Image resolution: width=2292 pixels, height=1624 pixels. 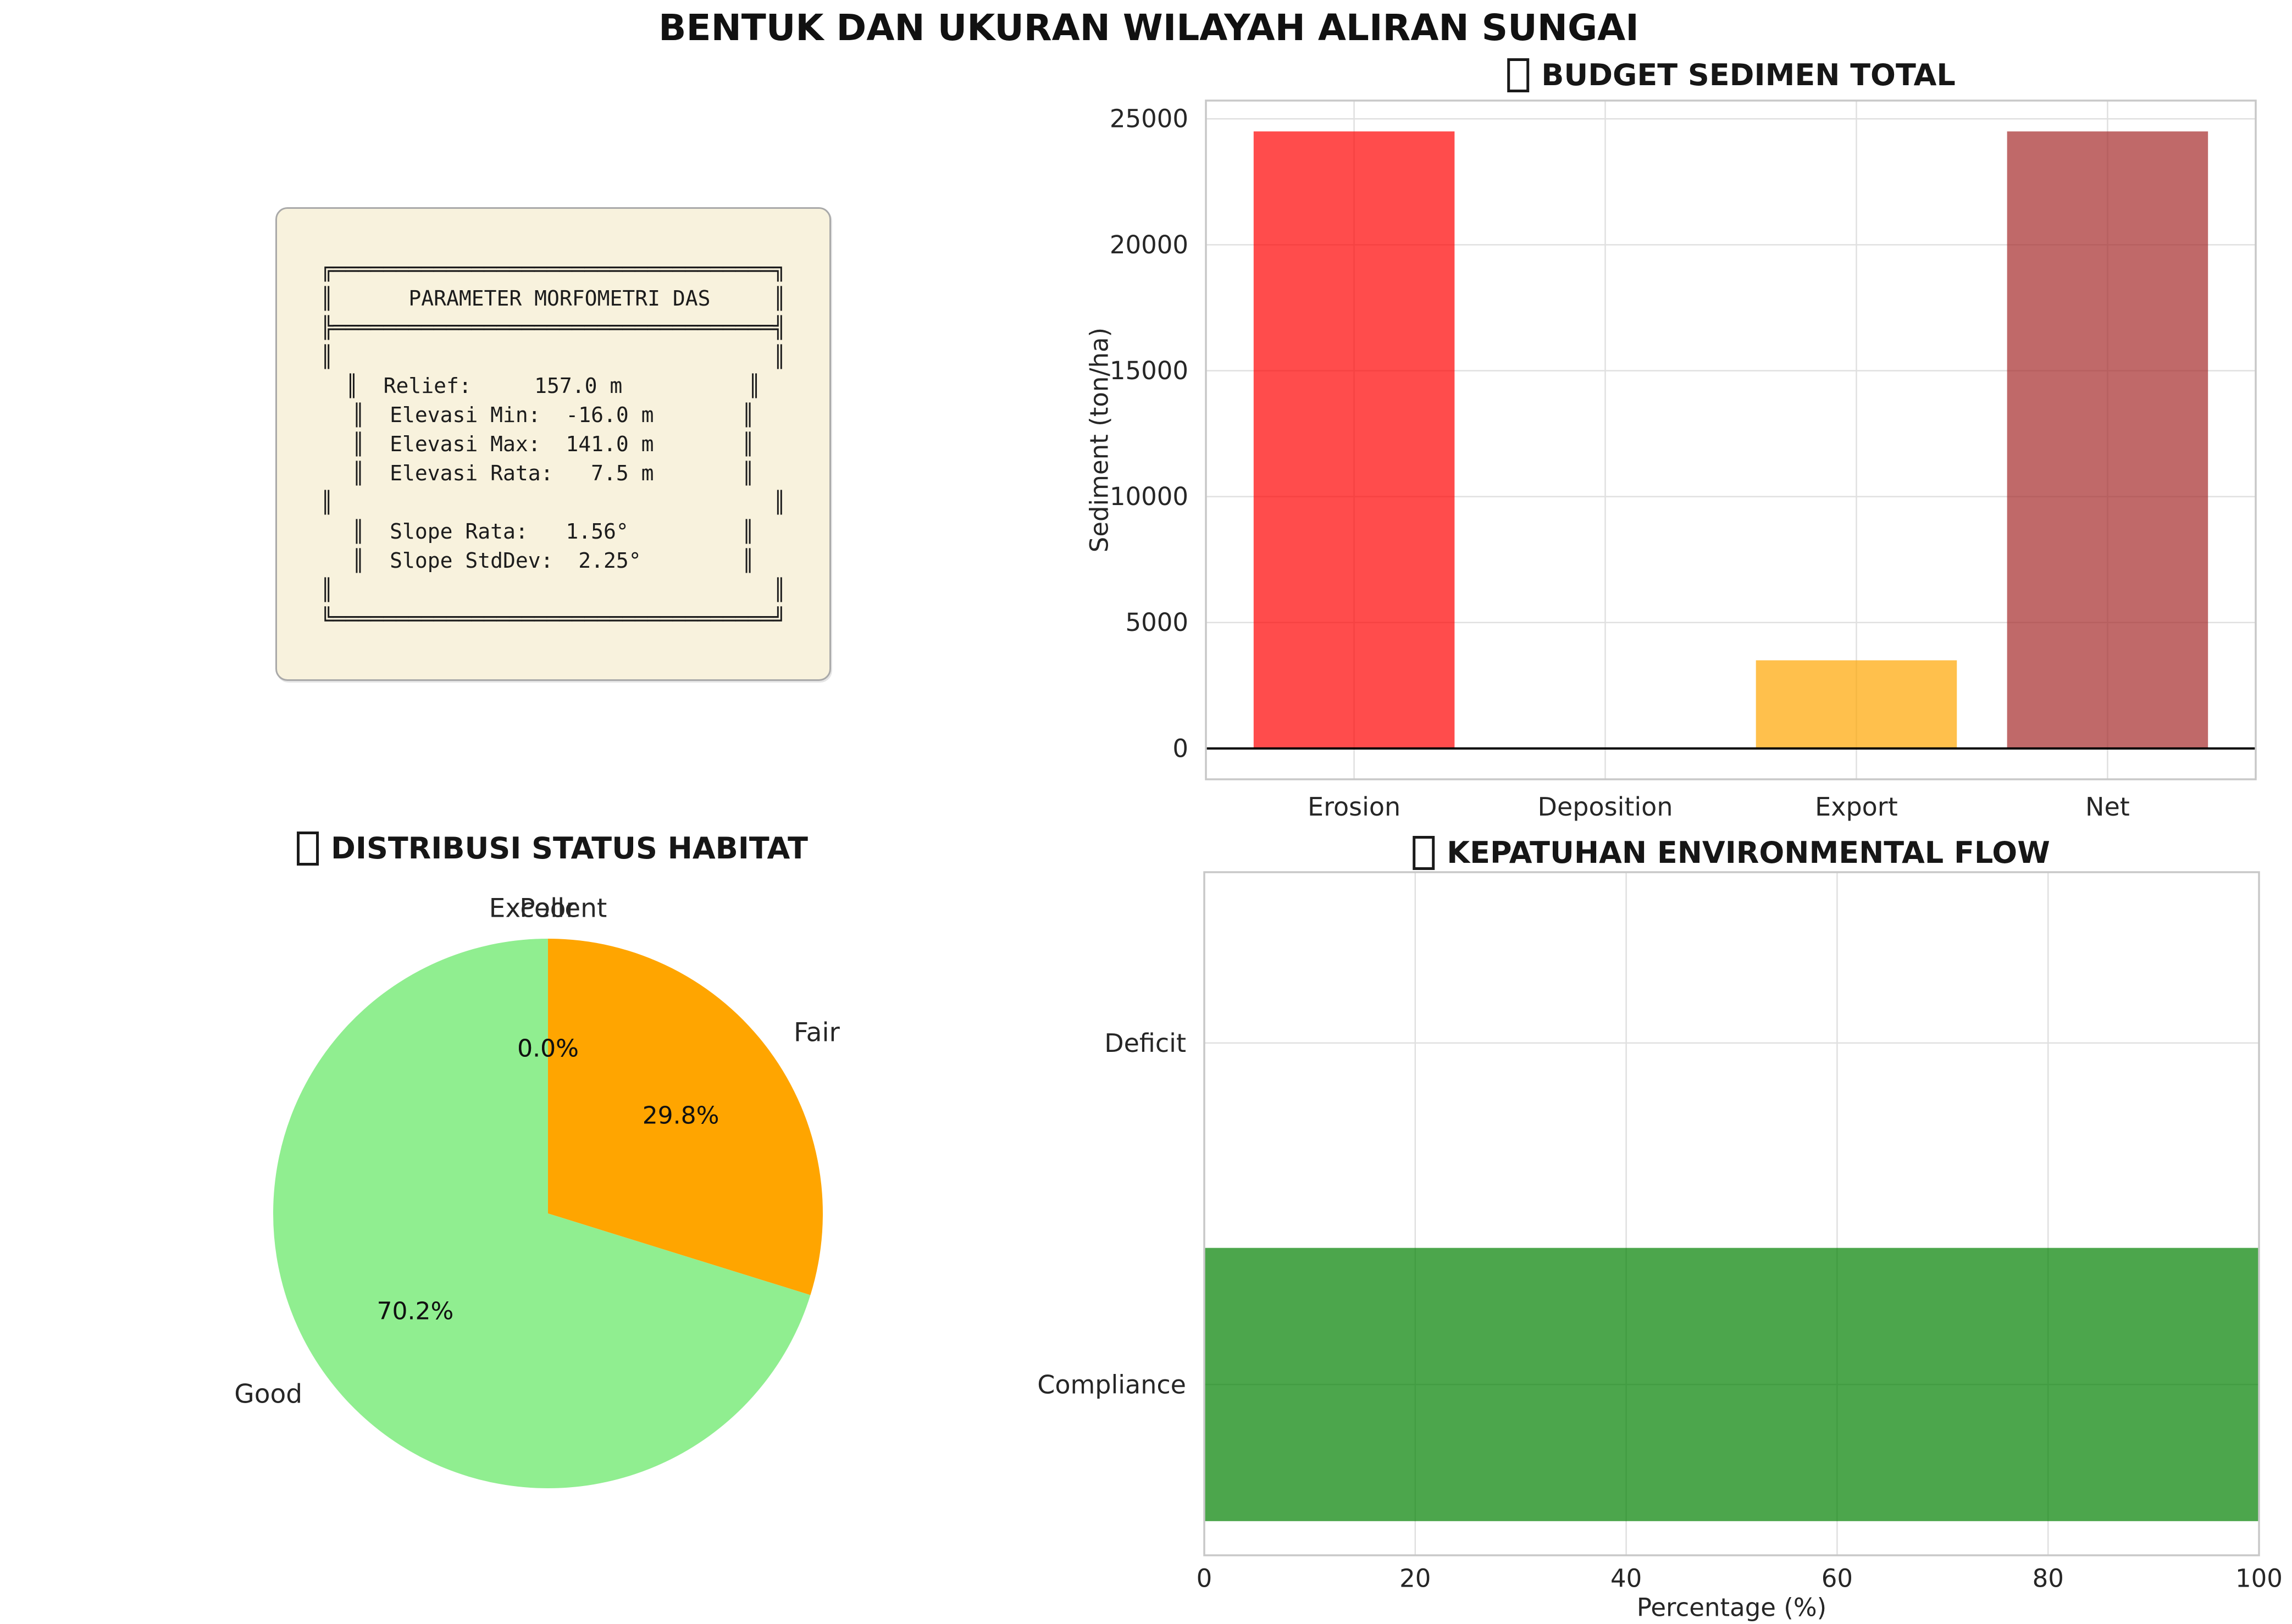 I want to click on x-tick-label: Export, so click(x=1856, y=807).